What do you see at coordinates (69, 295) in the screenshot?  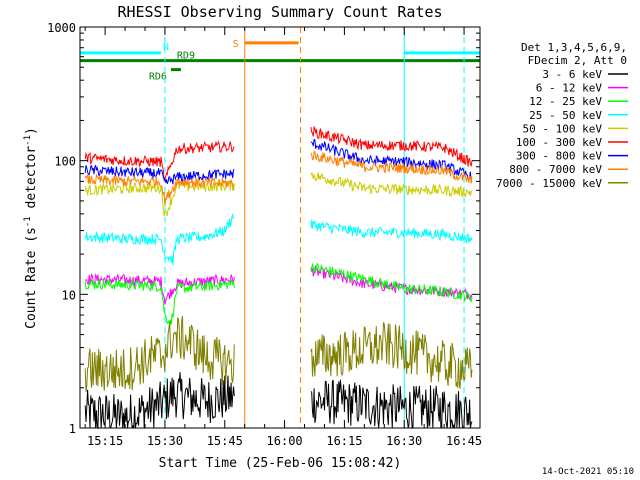 I see `y-tick-label: 10` at bounding box center [69, 295].